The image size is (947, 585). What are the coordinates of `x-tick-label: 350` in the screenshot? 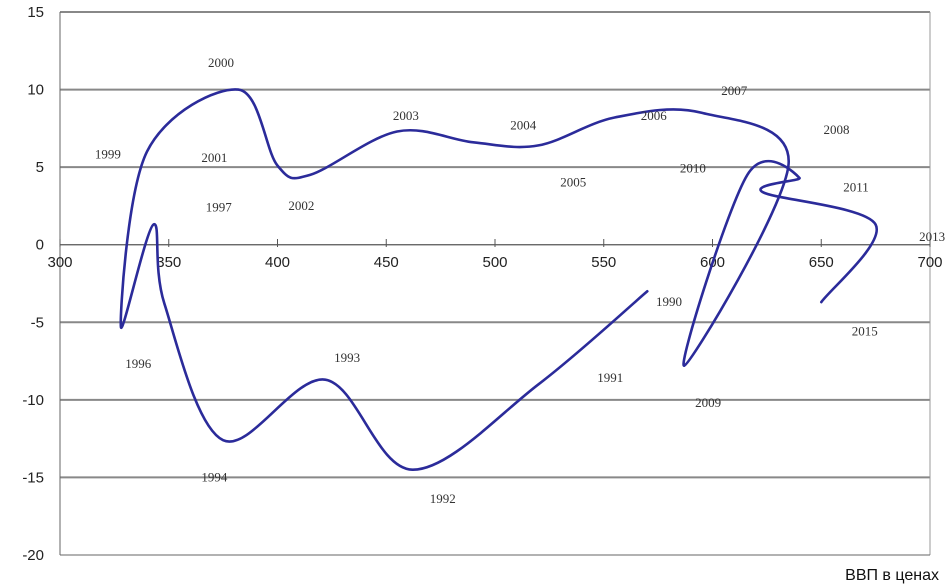 It's located at (168, 262).